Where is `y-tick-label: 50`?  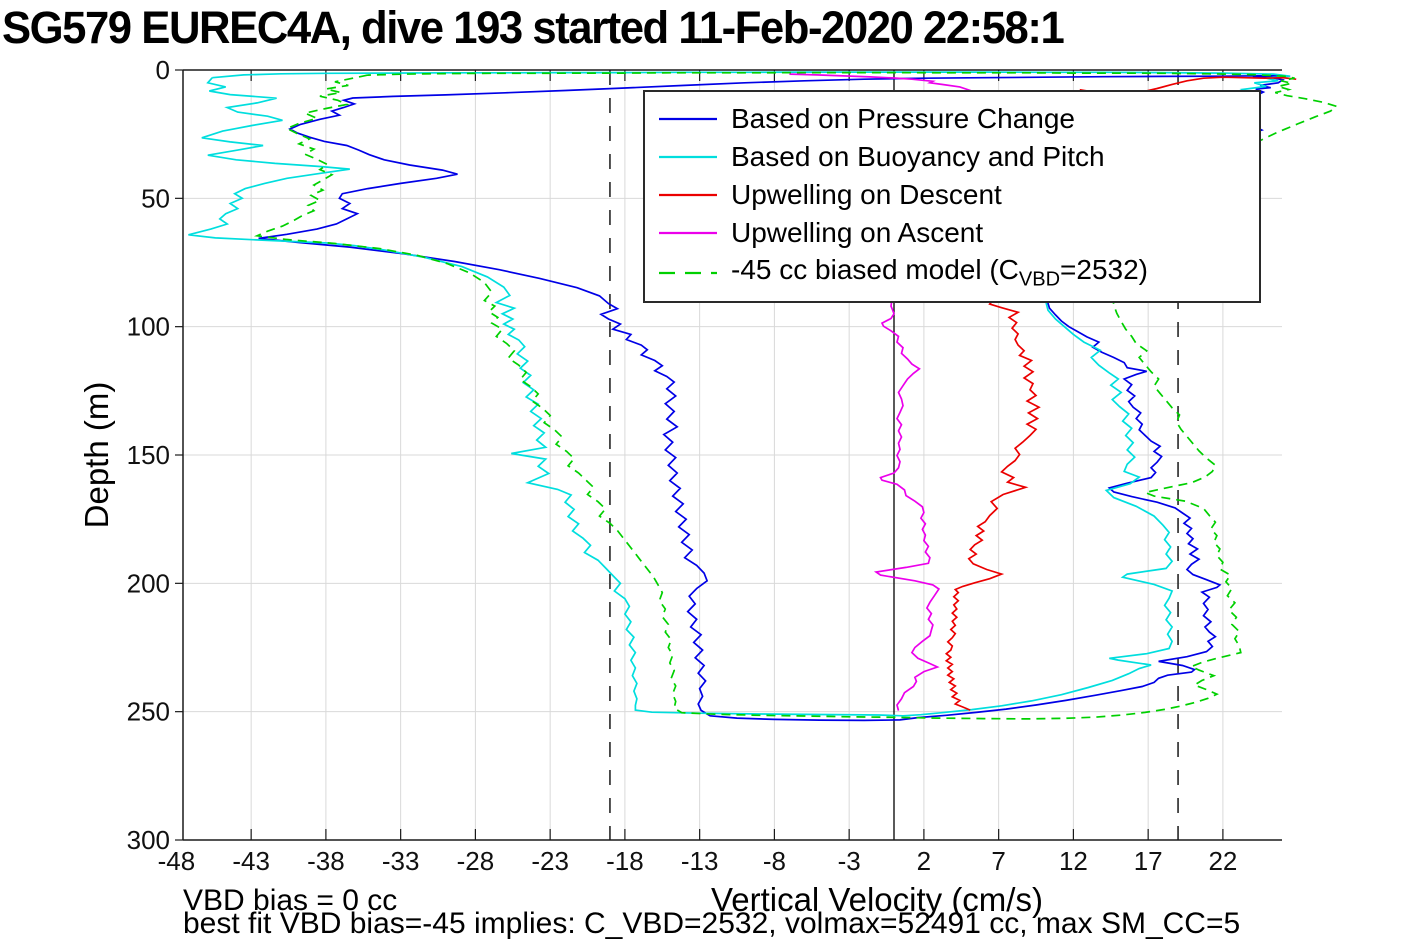
y-tick-label: 50 is located at coordinates (155, 198).